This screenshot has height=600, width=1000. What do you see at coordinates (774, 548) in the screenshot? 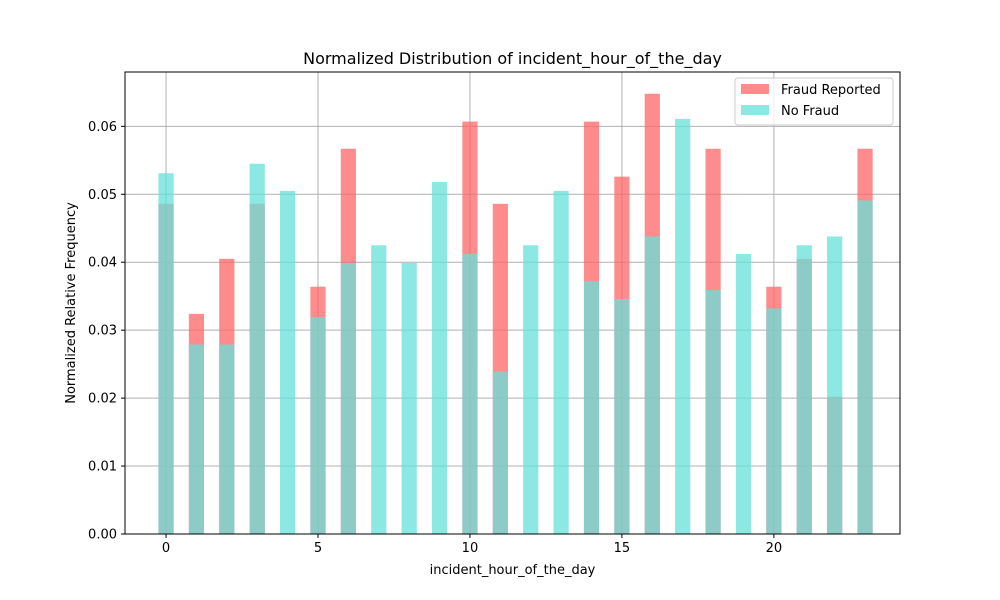
I see `x-tick-label: 20` at bounding box center [774, 548].